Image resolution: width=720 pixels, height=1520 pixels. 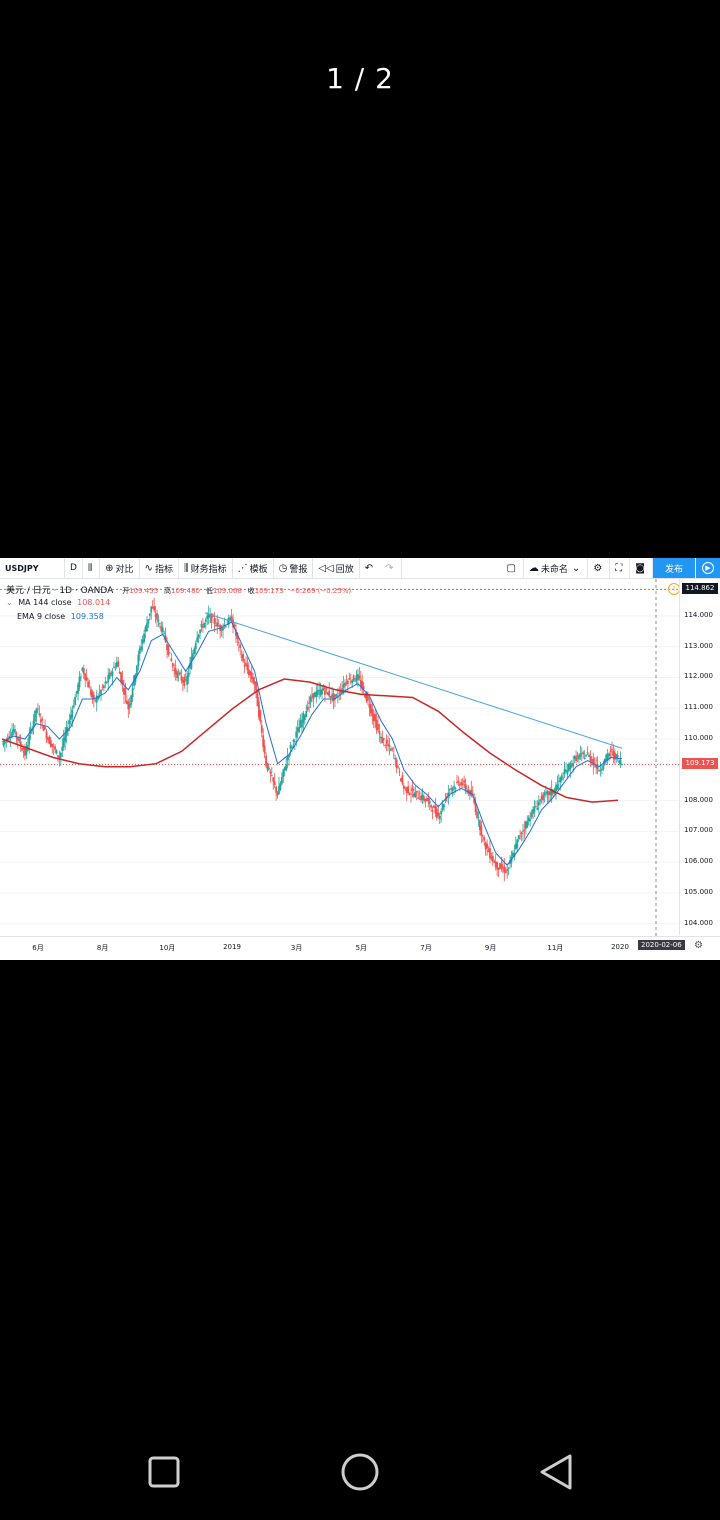 I want to click on symbol-search: USDJPY, so click(x=32, y=568).